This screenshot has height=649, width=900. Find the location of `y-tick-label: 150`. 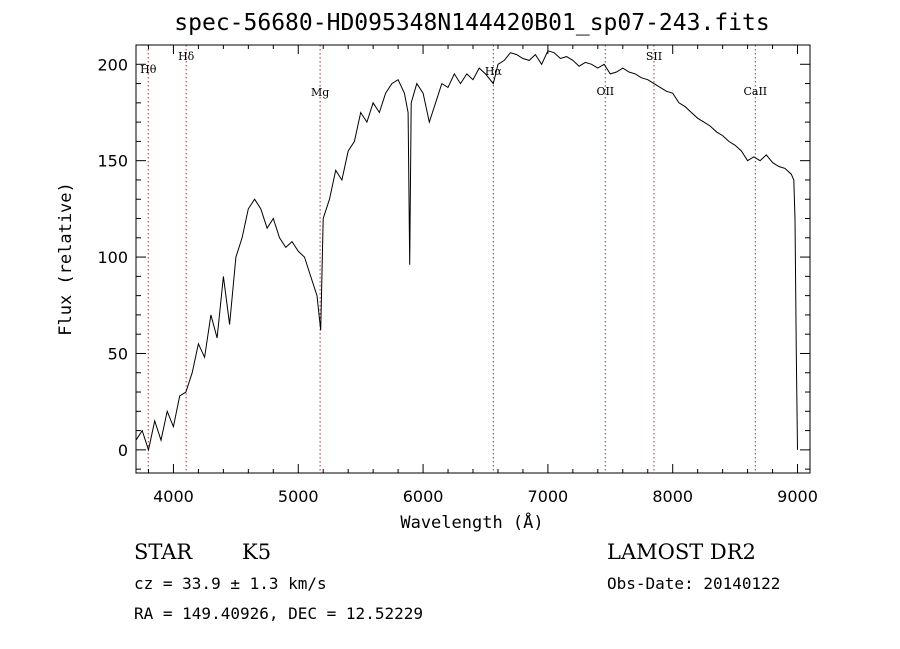

y-tick-label: 150 is located at coordinates (112, 161).